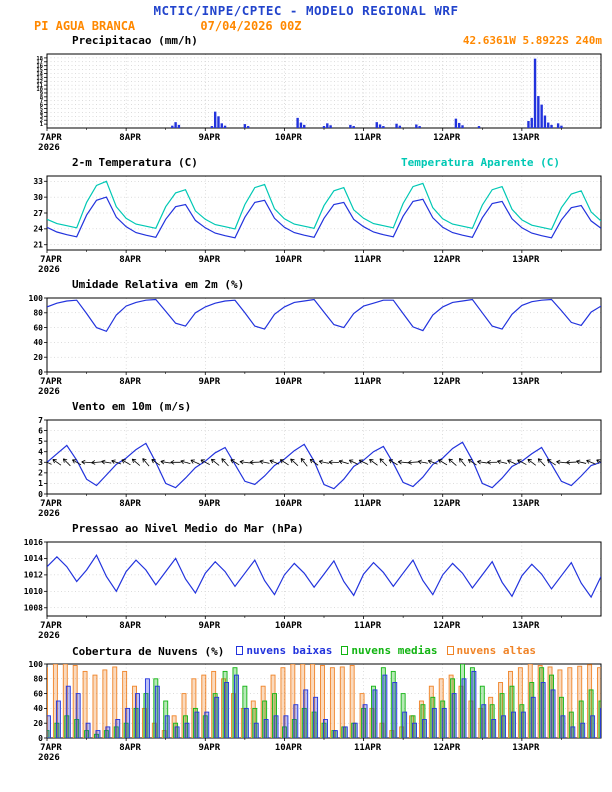 The image size is (612, 792). What do you see at coordinates (33, 542) in the screenshot?
I see `svg-text: 1016` at bounding box center [33, 542].